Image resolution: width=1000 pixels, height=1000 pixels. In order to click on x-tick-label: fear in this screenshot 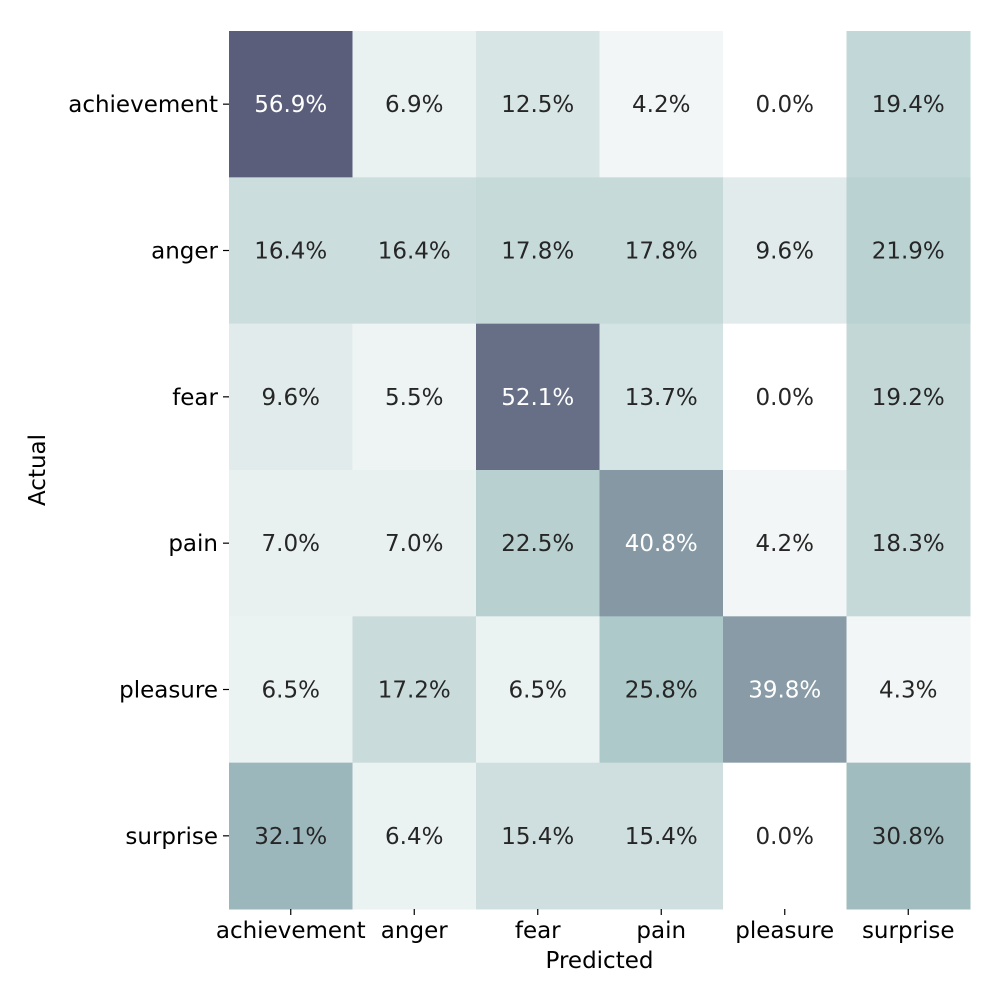, I will do `click(538, 931)`.